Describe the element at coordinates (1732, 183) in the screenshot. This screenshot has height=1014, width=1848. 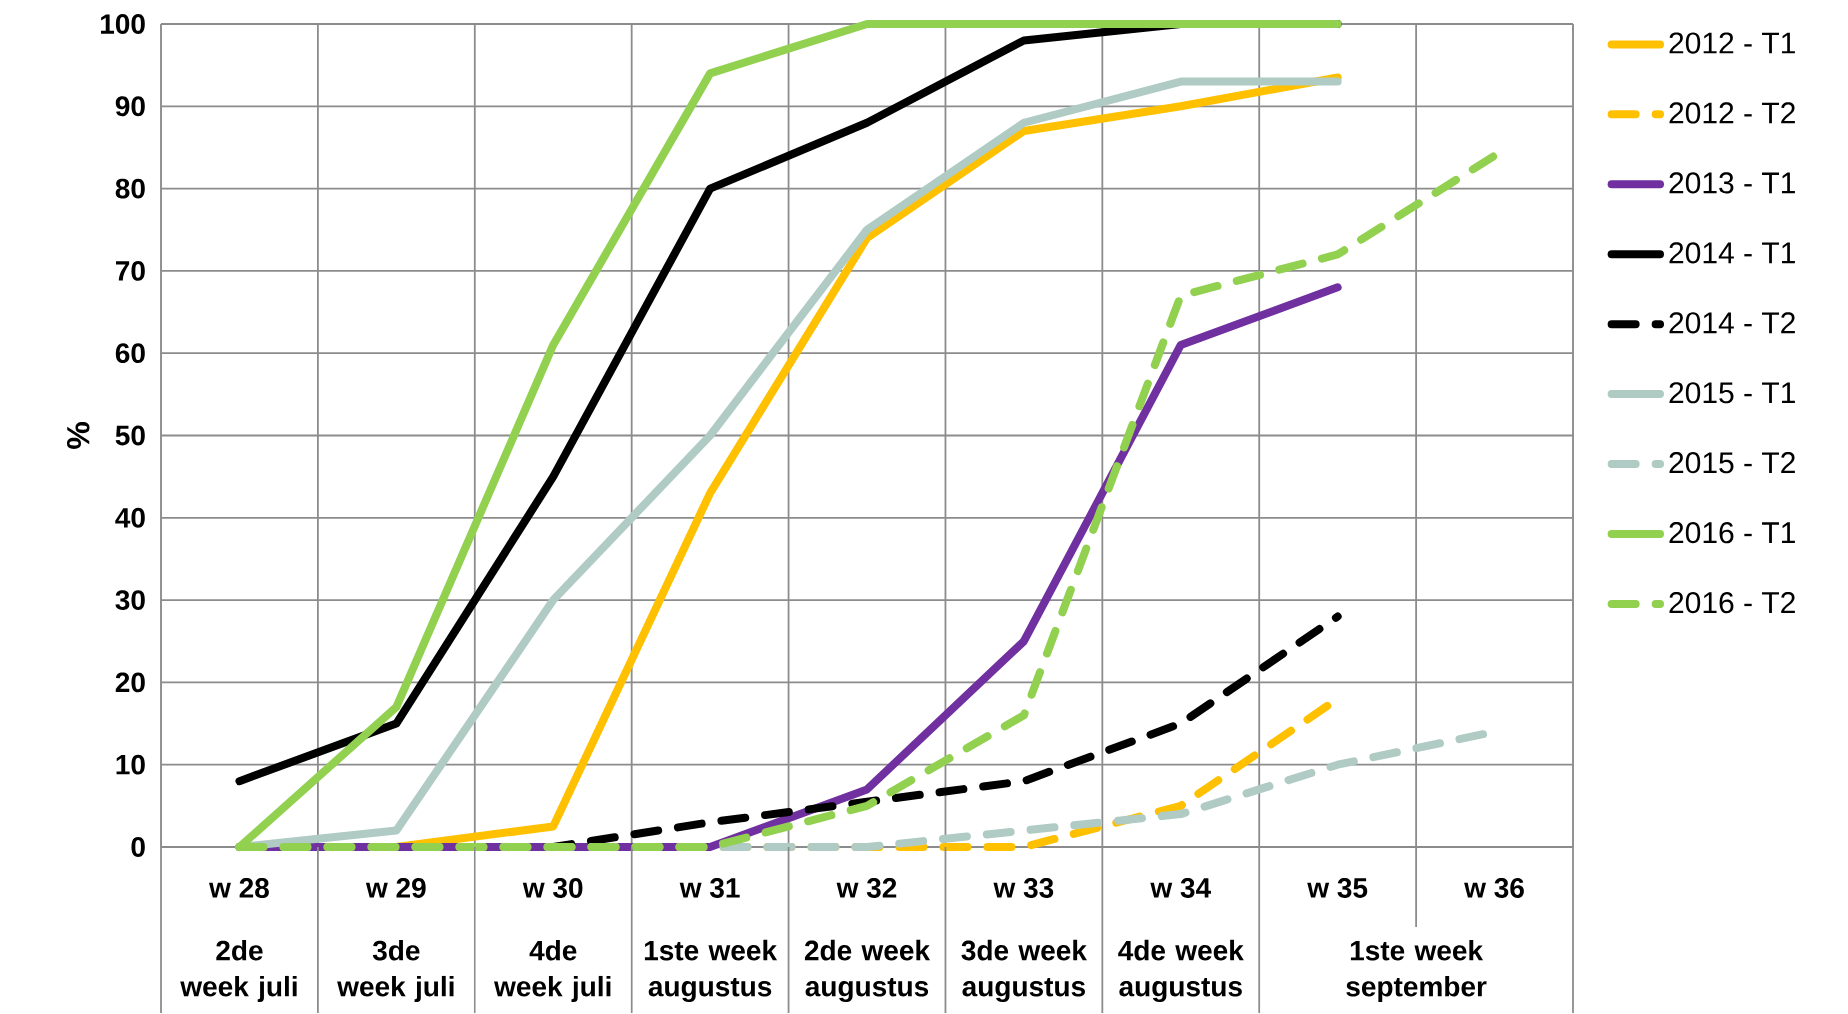
I see `legend-label: 2013 - T1` at that location.